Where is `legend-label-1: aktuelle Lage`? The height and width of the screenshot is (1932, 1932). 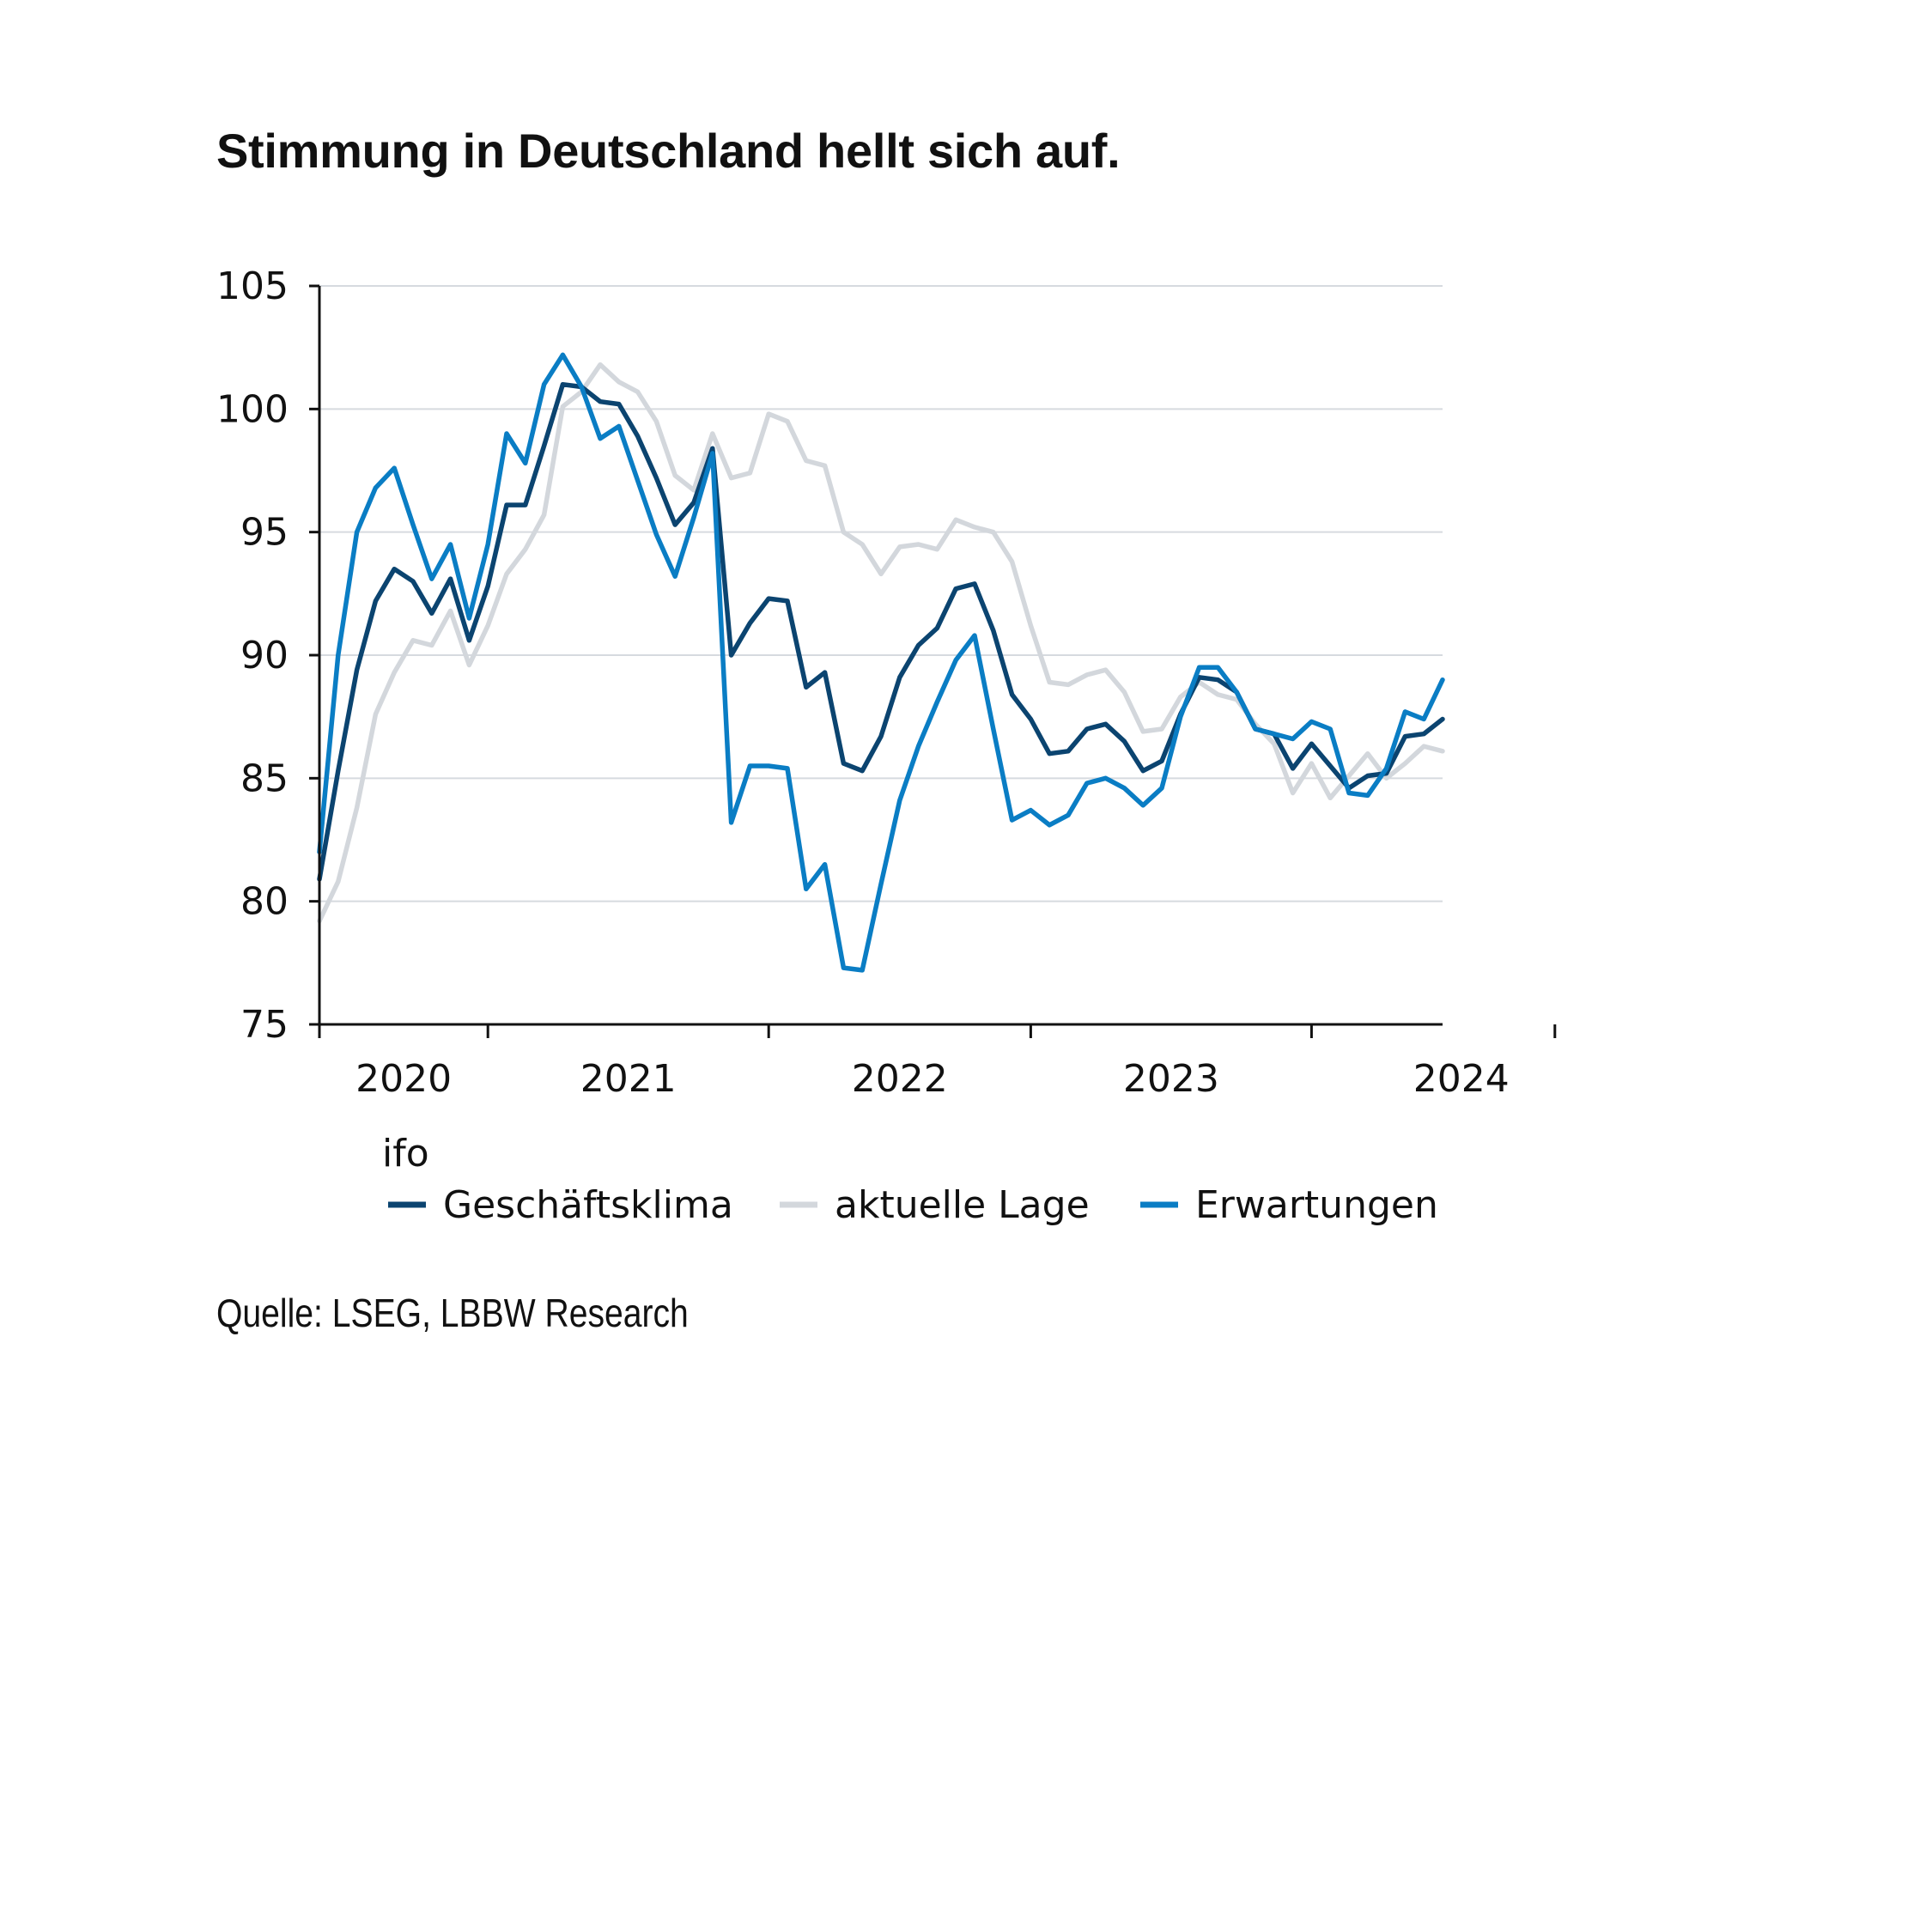 legend-label-1: aktuelle Lage is located at coordinates (962, 1205).